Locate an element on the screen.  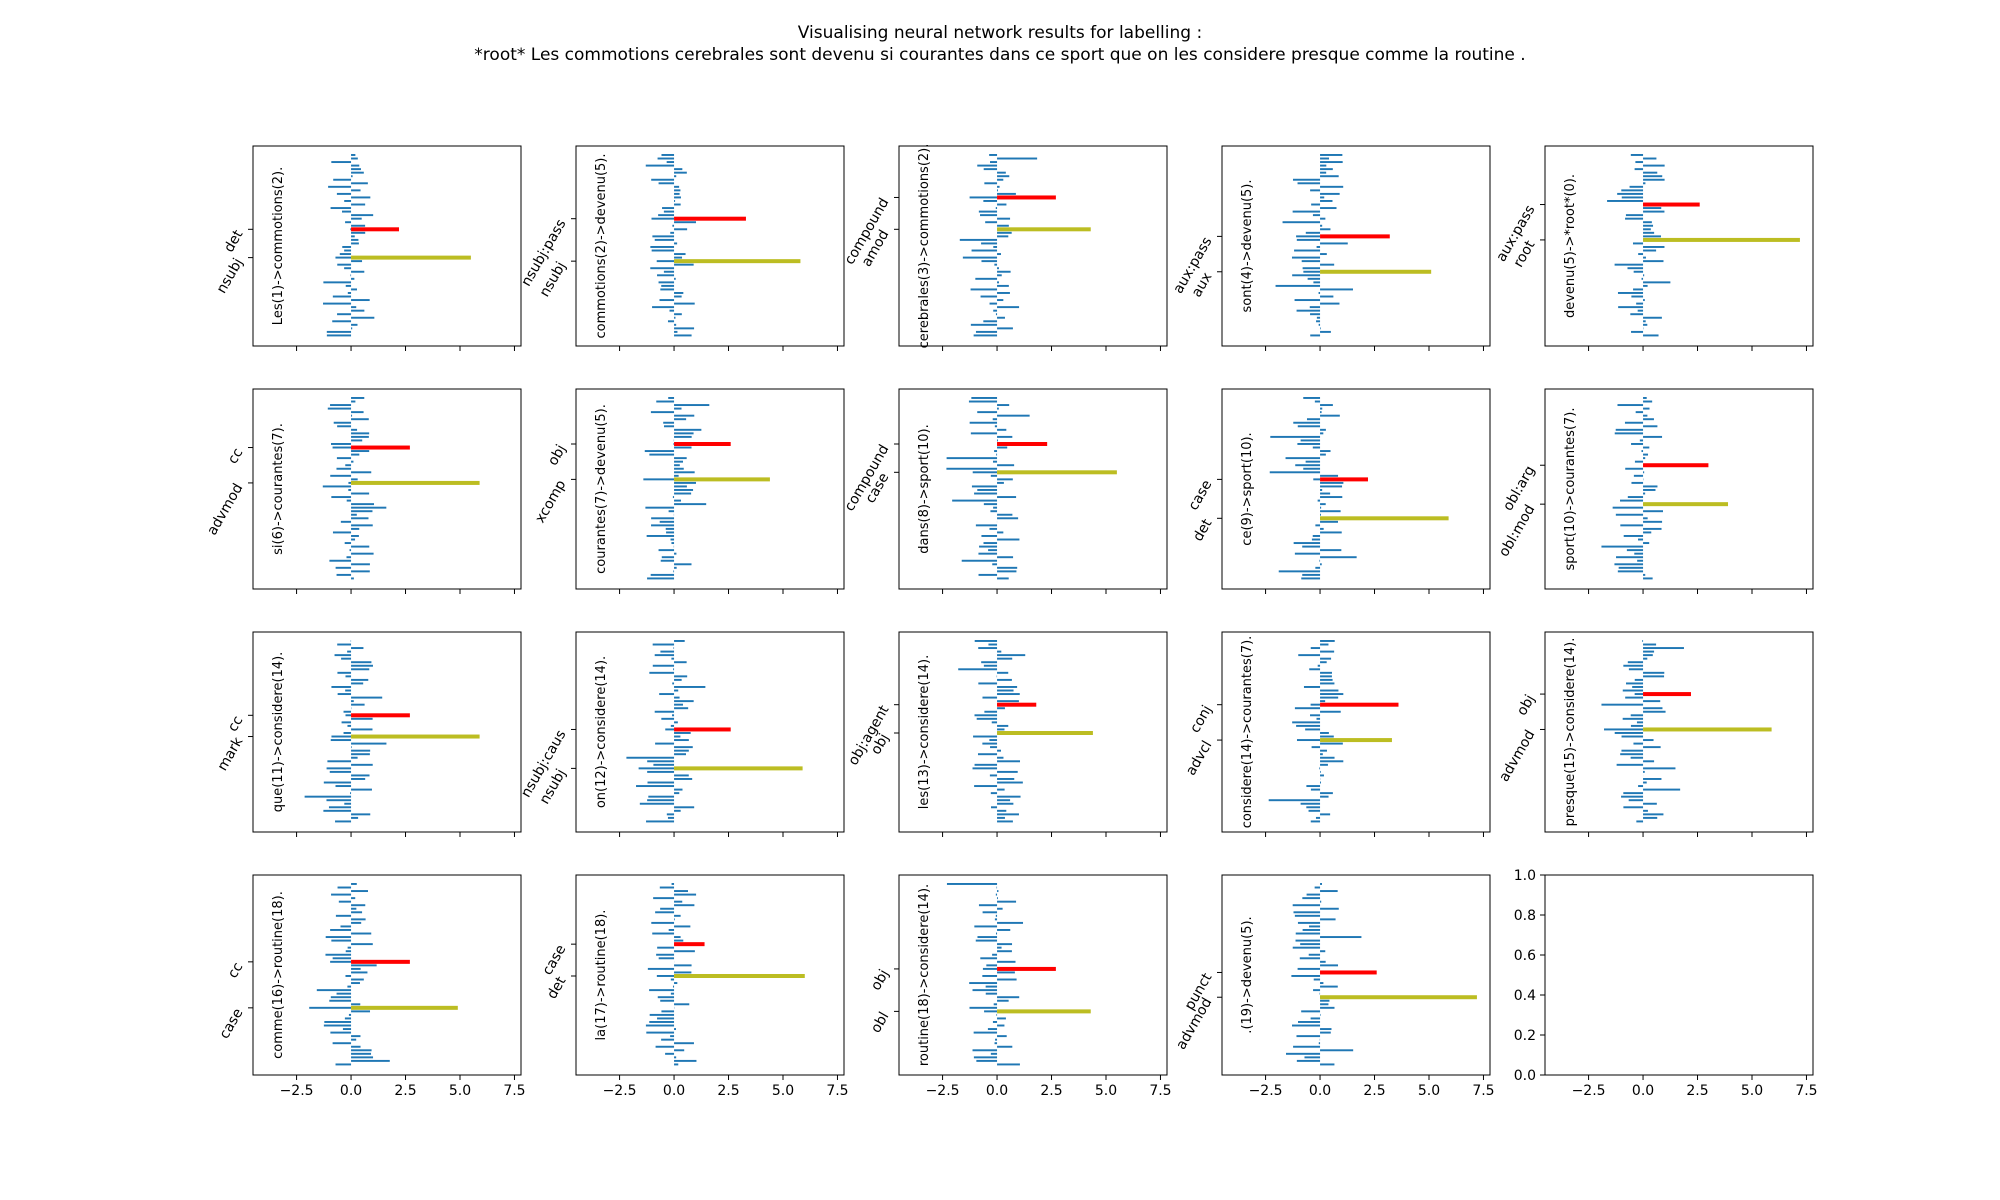
subplot-6: advmod cc si(6)->courantes(7). is located at coordinates (363, 491).